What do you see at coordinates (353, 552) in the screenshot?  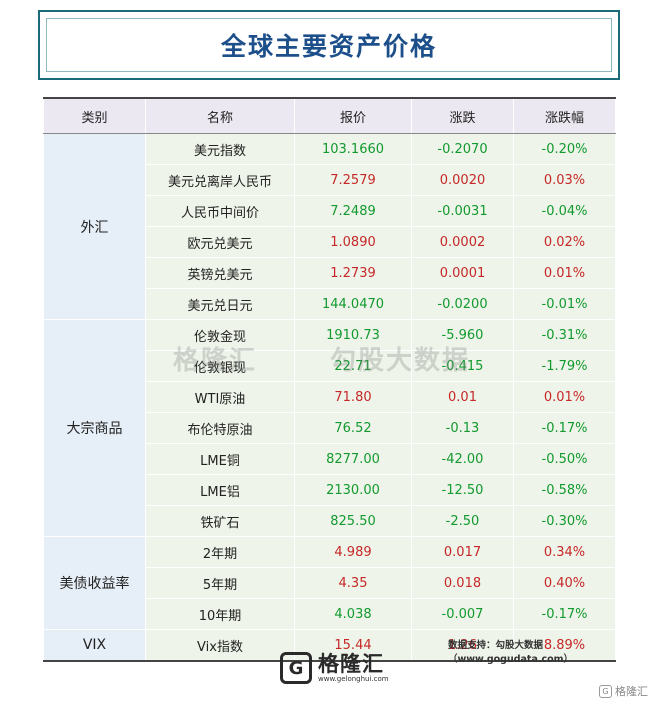 I see `row-price: 4.989` at bounding box center [353, 552].